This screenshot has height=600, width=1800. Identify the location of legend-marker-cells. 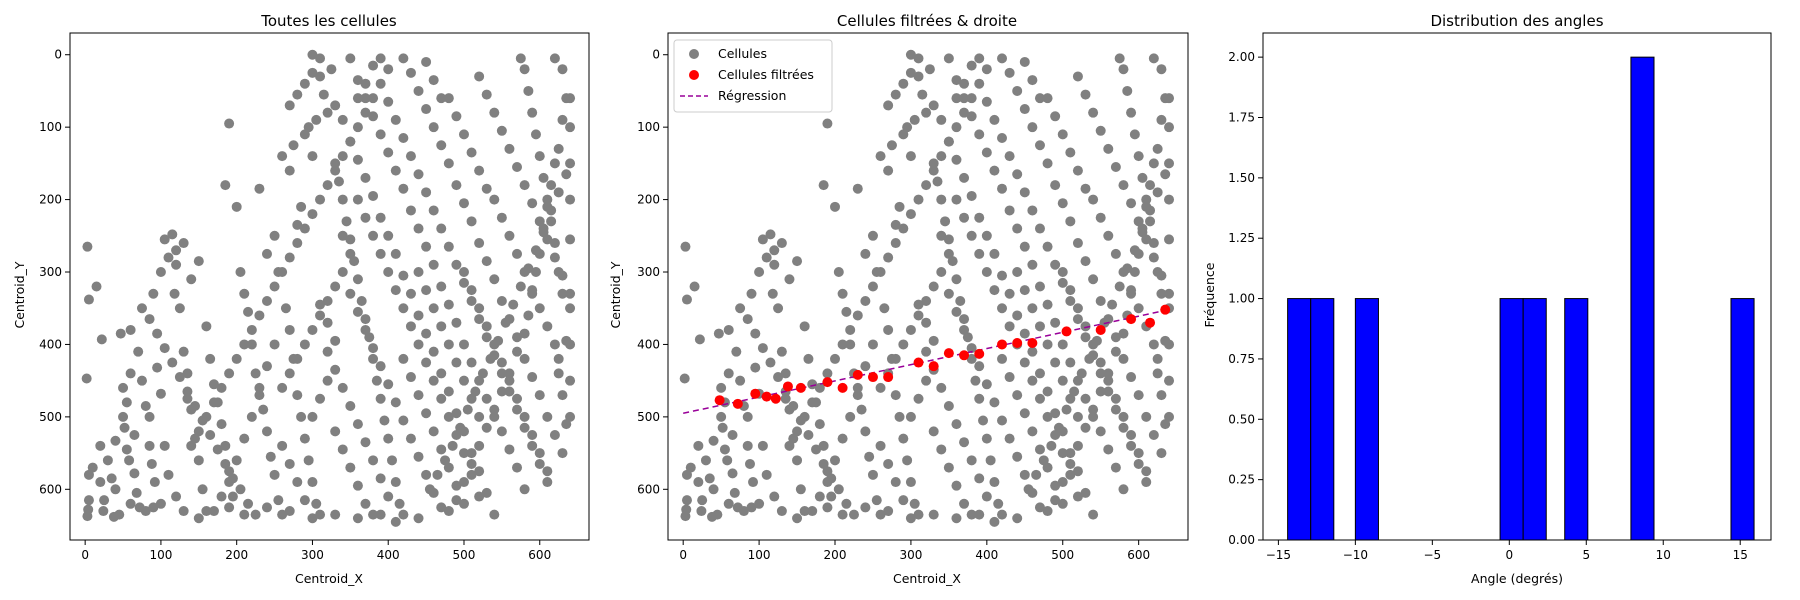
(694, 54).